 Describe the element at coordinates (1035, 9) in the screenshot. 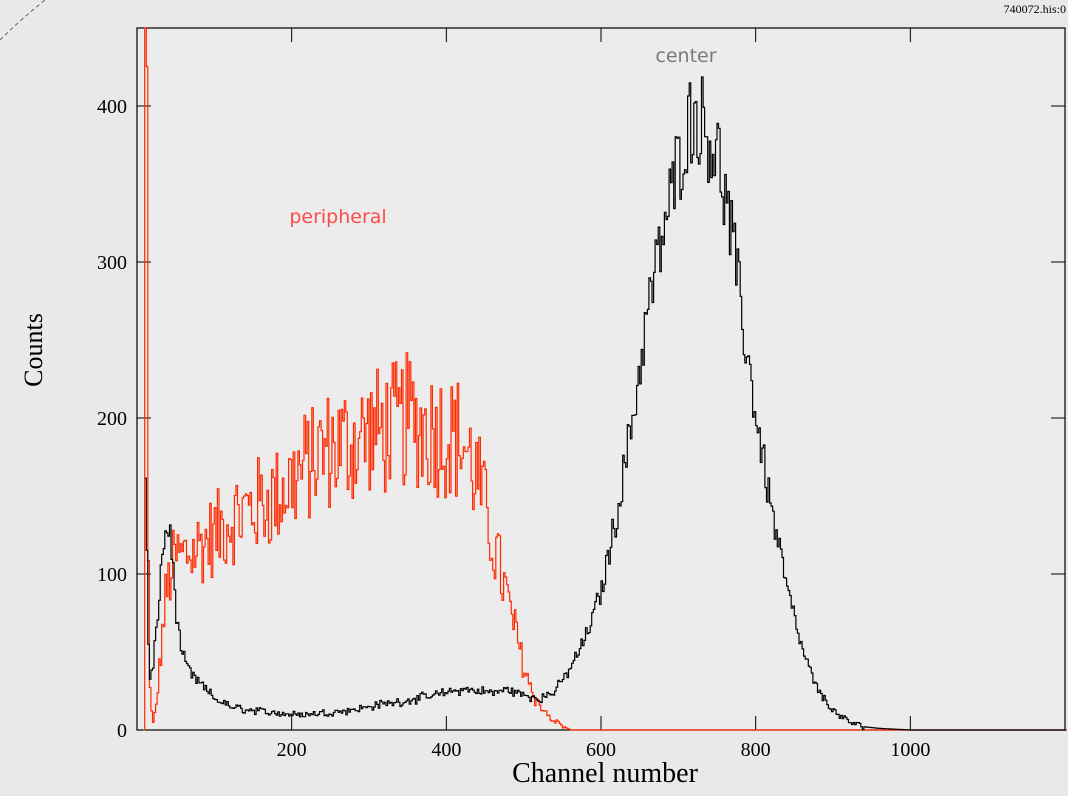

I see `file-label: 740072.his:0` at that location.